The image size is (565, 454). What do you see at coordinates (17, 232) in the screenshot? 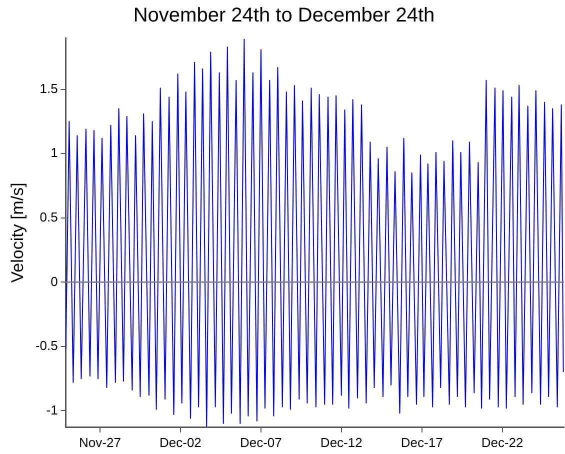
I see `y-axis-title: Velocity [m/s]` at bounding box center [17, 232].